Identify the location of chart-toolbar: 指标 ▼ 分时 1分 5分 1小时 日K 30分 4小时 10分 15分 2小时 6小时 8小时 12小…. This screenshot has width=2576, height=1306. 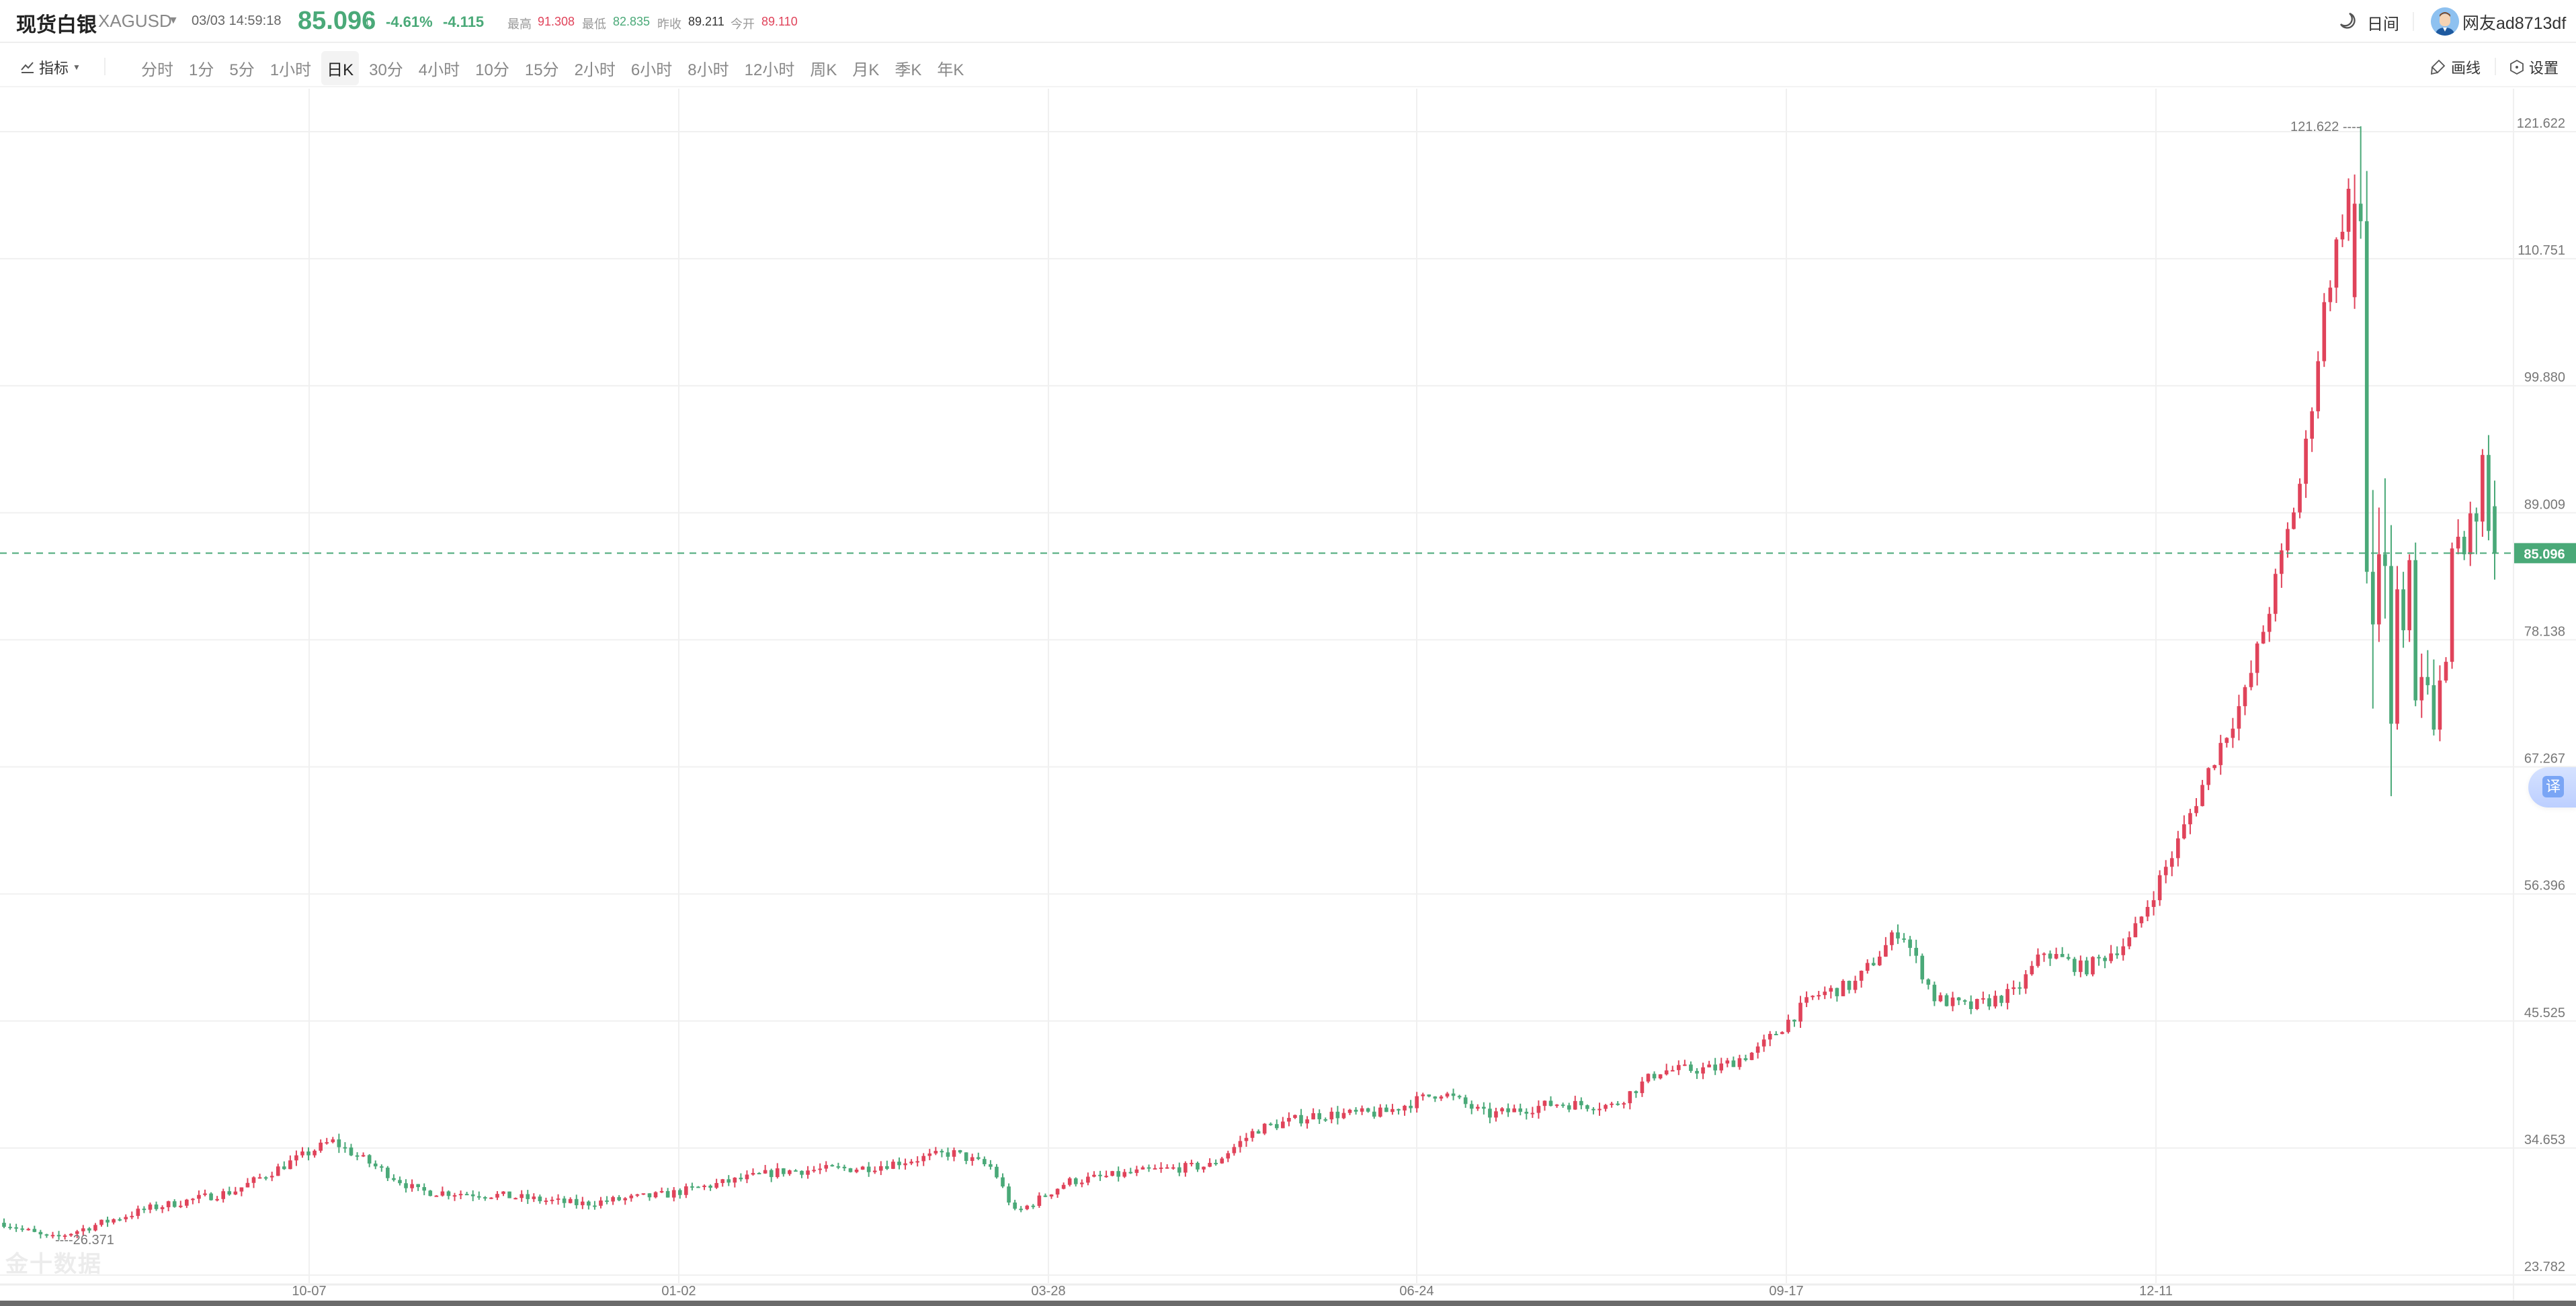
(1288, 65).